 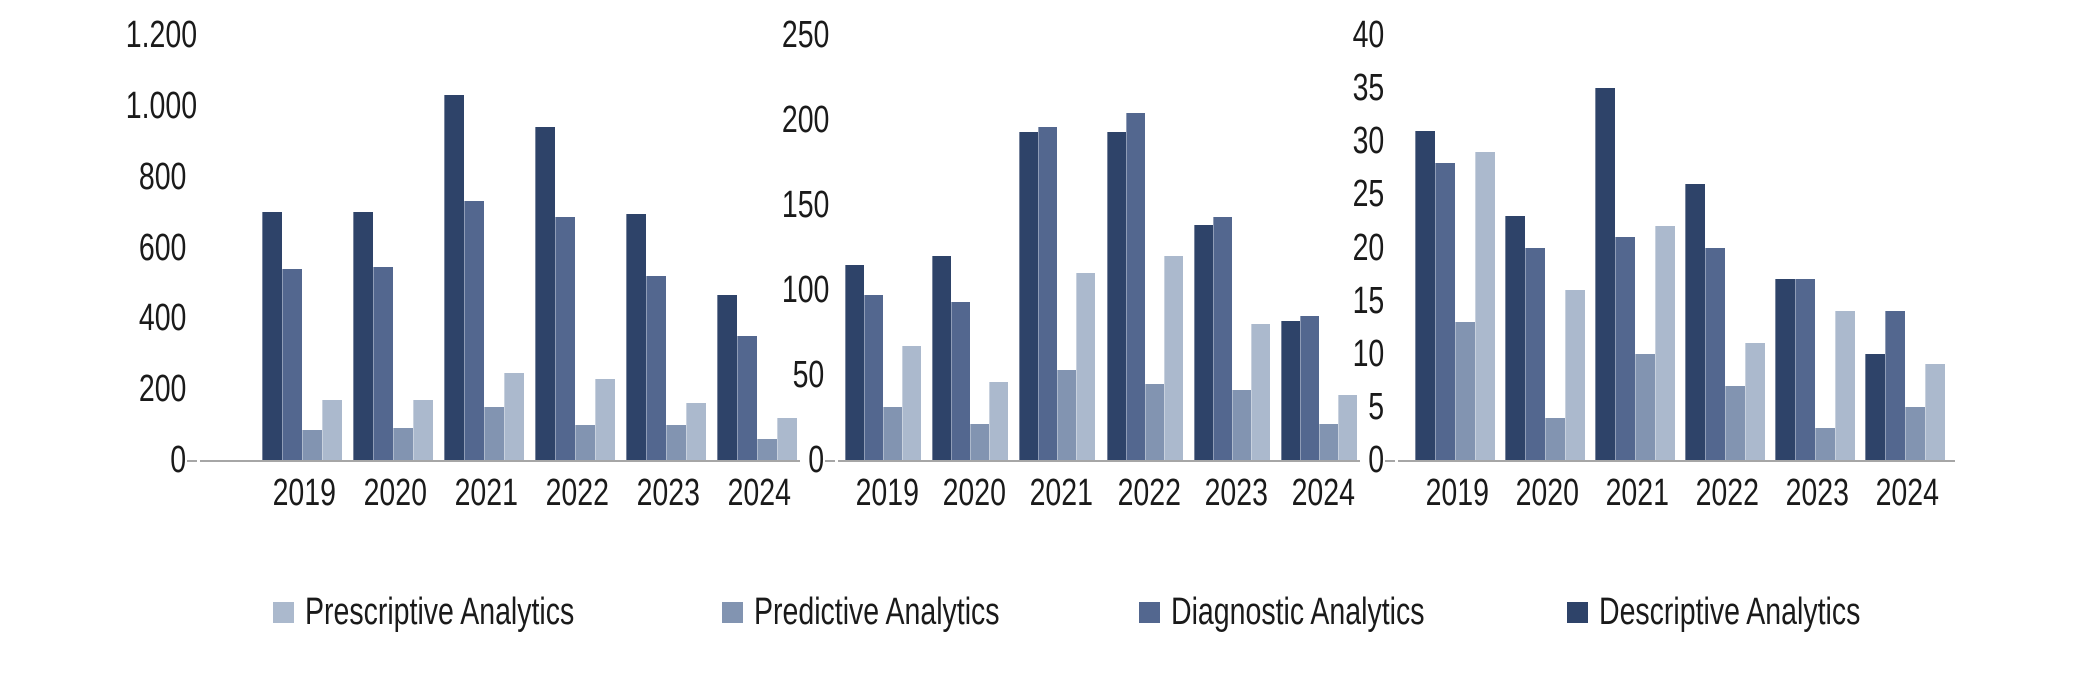 What do you see at coordinates (1324, 612) in the screenshot?
I see `legend-item: Diagnostic Analytics` at bounding box center [1324, 612].